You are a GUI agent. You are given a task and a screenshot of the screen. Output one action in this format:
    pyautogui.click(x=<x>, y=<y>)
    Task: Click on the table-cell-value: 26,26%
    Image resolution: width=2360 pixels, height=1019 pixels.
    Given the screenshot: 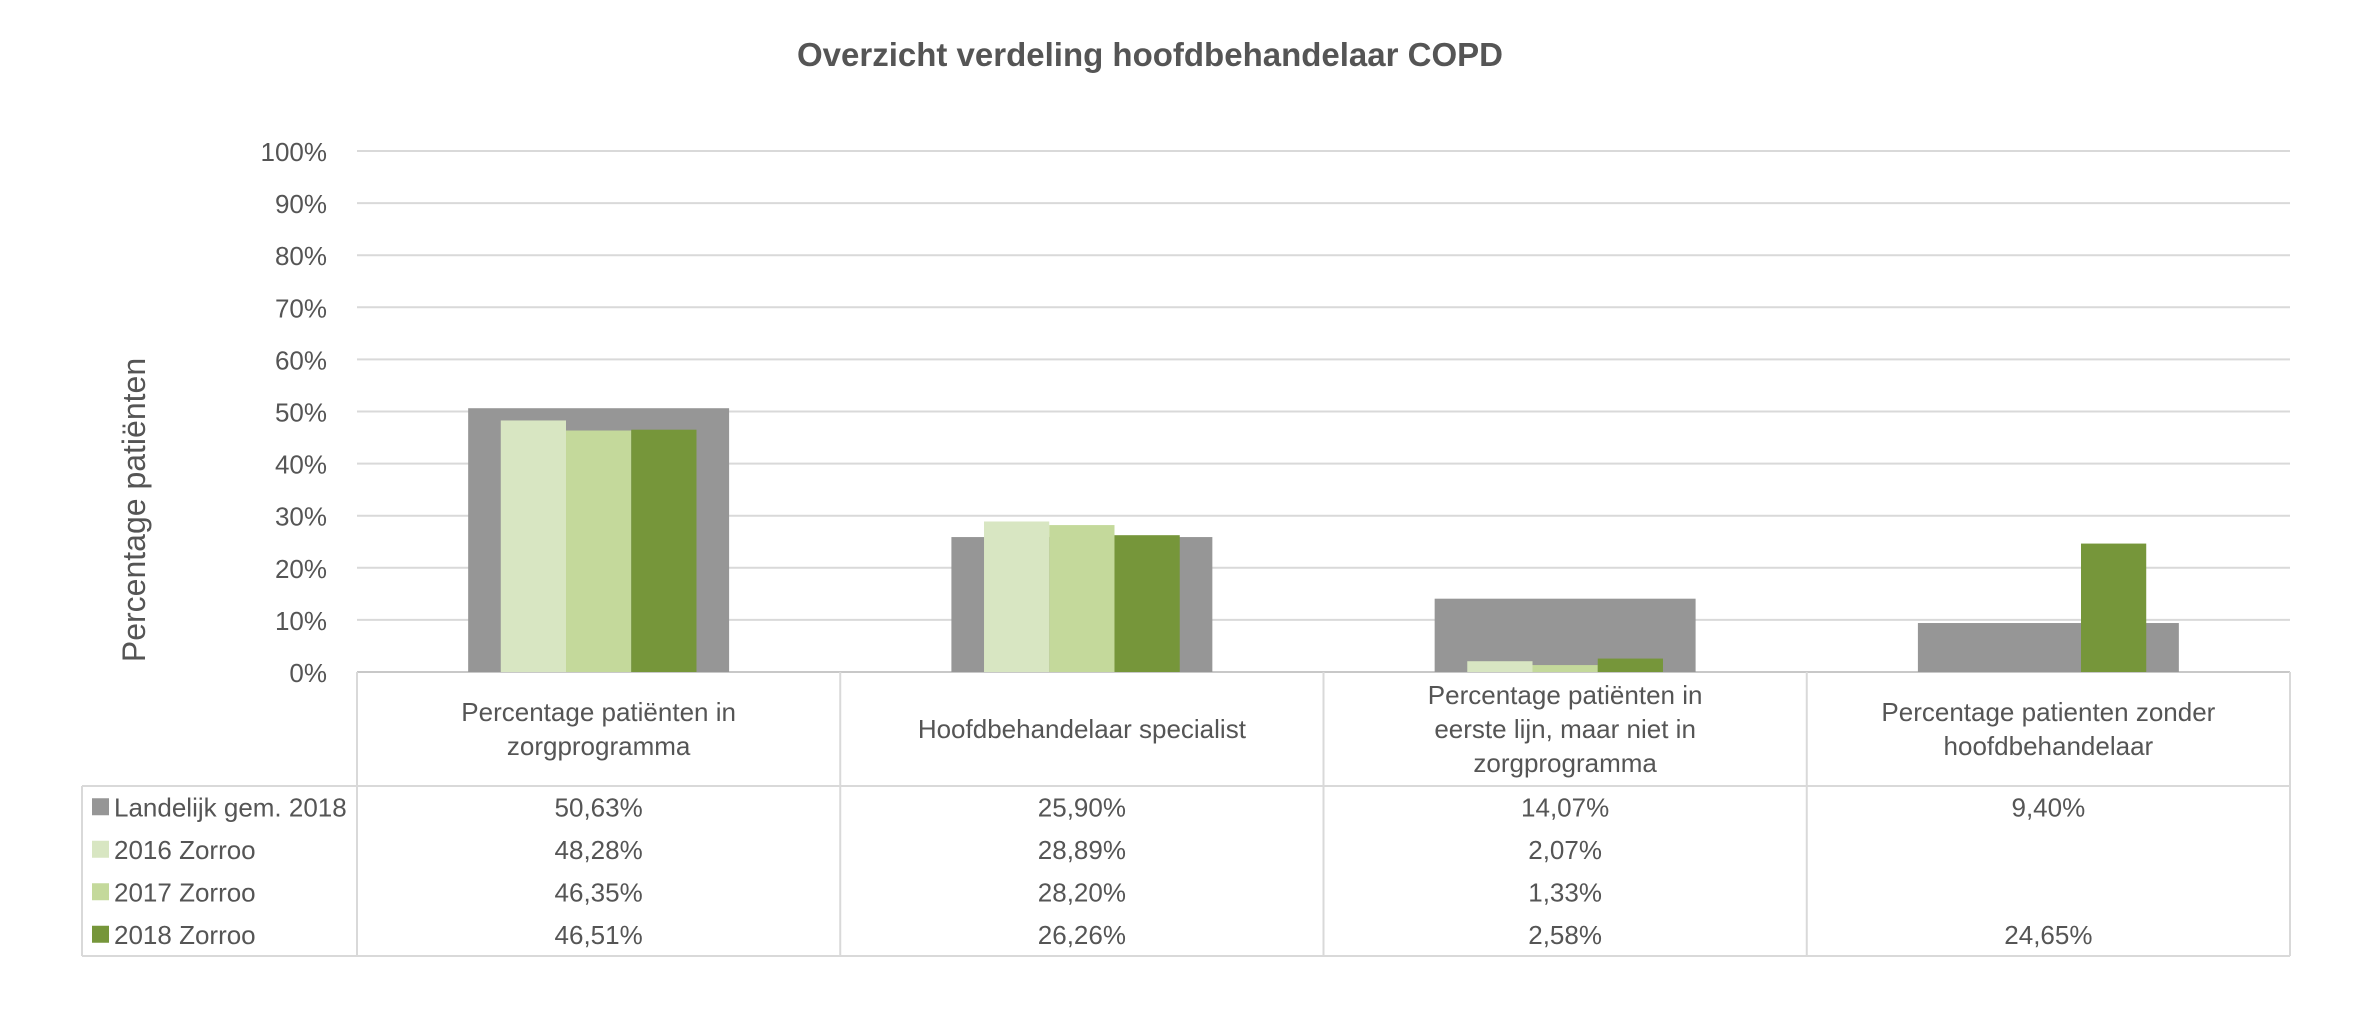 What is the action you would take?
    pyautogui.click(x=1082, y=935)
    